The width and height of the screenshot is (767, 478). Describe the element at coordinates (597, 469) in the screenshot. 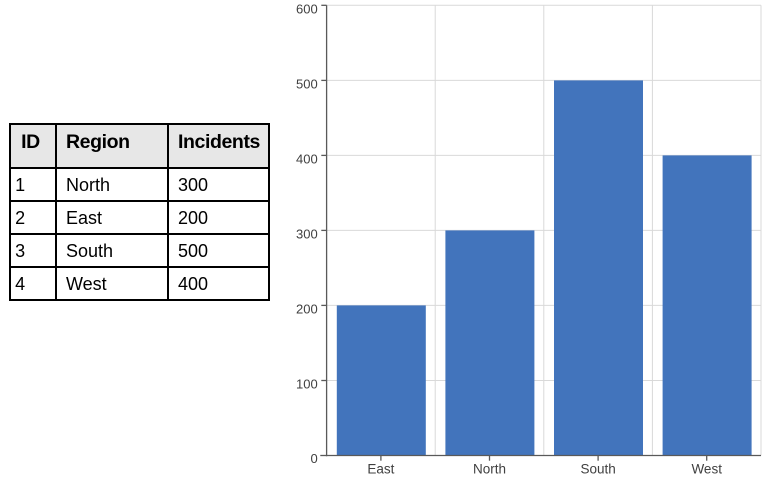

I see `svg-text: South` at that location.